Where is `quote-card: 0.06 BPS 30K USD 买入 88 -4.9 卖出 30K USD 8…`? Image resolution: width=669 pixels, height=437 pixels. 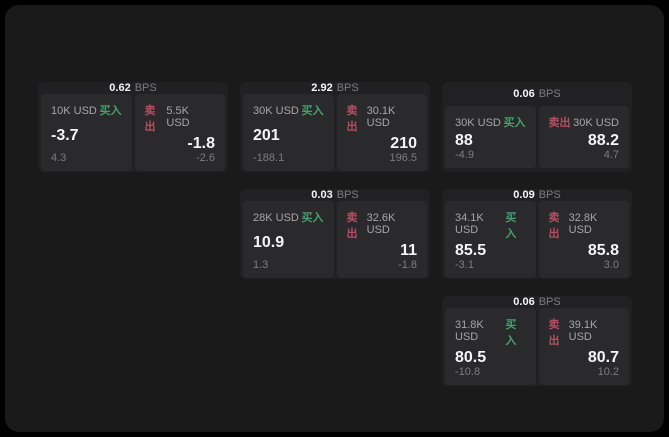 quote-card: 0.06 BPS 30K USD 买入 88 -4.9 卖出 30K USD 8… is located at coordinates (537, 127).